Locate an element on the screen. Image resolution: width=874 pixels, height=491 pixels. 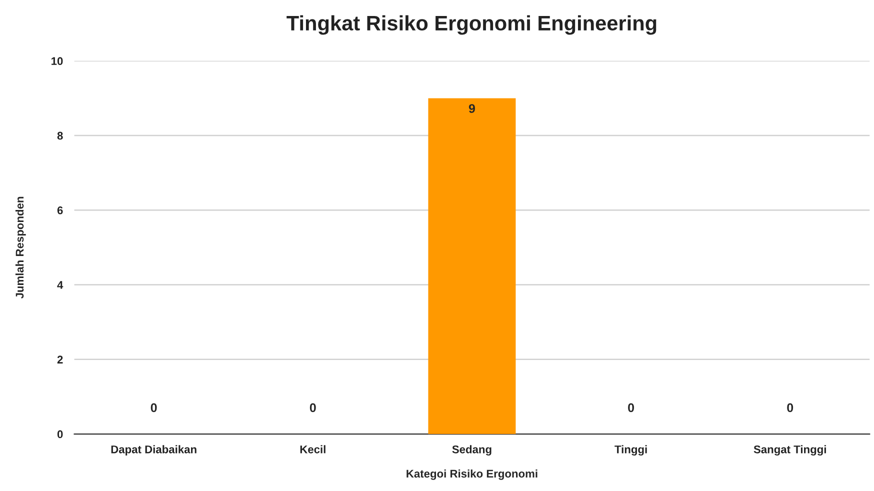
x-tick-label: Kecil is located at coordinates (313, 449).